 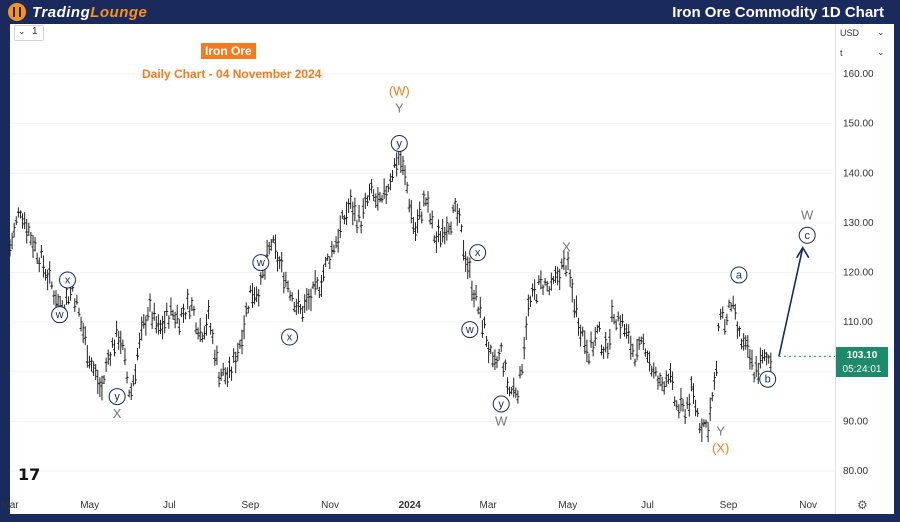 I want to click on currency-selector: USD, so click(x=850, y=33).